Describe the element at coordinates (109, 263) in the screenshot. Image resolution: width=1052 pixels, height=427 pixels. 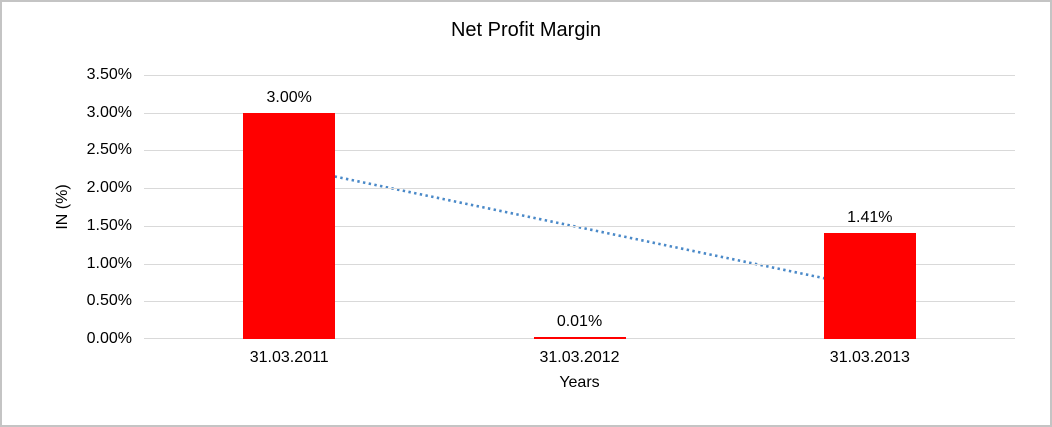
I see `y-tick-label: 1.00%` at that location.